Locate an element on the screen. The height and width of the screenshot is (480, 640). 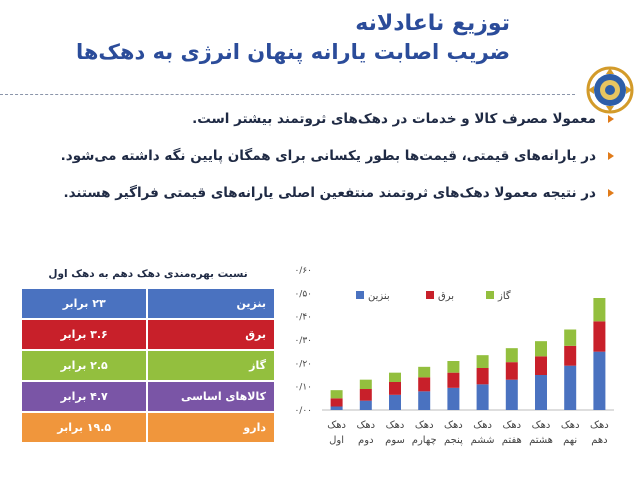
table-row: گاز ۲.۵ برابر is located at coordinates (147, 365).